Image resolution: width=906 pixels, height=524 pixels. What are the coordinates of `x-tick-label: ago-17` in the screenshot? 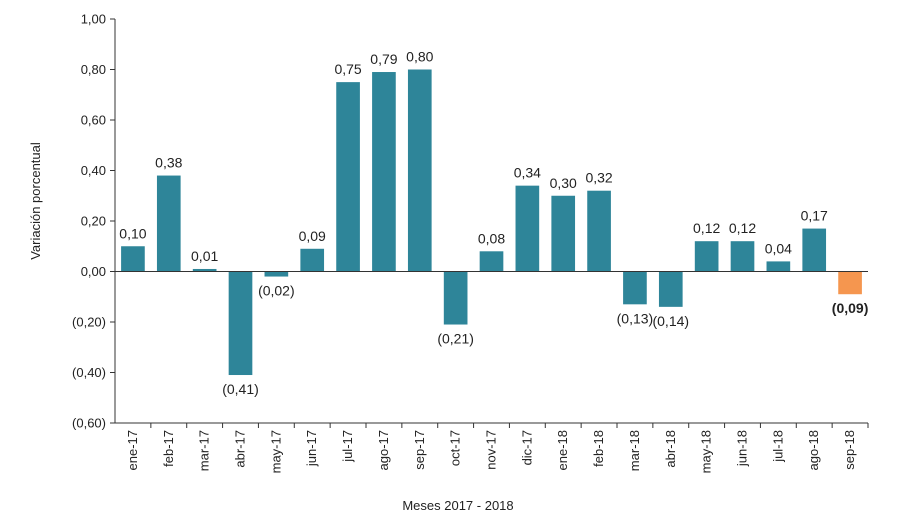 It's located at (383, 450).